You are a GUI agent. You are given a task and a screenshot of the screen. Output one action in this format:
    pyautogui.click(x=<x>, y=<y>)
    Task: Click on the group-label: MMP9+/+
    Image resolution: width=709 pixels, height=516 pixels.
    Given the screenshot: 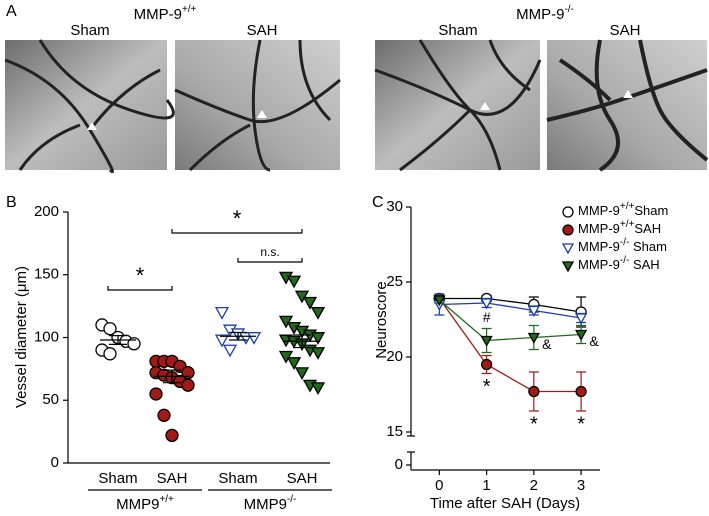 What is the action you would take?
    pyautogui.click(x=145, y=503)
    